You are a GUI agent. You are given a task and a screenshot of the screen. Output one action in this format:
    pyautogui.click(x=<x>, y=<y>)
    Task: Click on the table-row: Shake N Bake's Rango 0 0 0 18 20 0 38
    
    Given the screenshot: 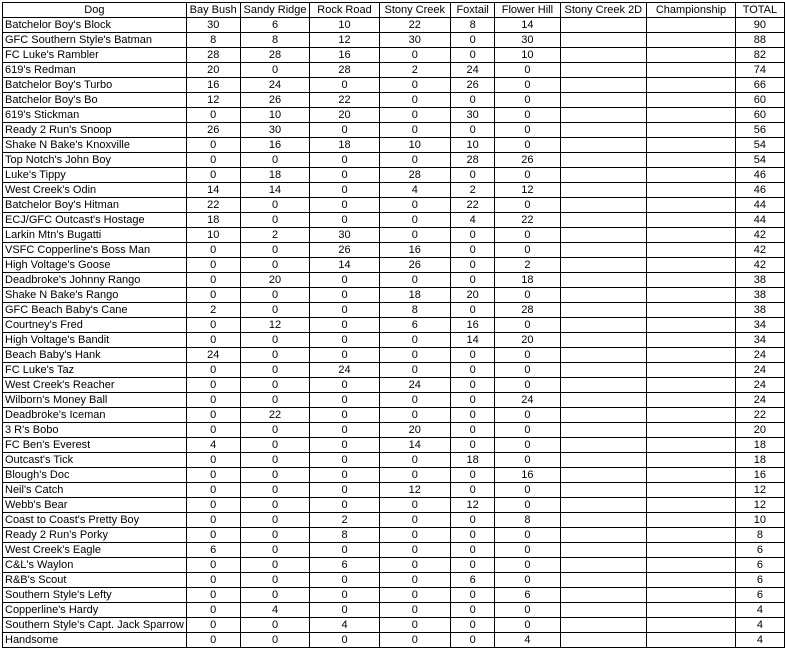 What is the action you would take?
    pyautogui.click(x=393, y=295)
    